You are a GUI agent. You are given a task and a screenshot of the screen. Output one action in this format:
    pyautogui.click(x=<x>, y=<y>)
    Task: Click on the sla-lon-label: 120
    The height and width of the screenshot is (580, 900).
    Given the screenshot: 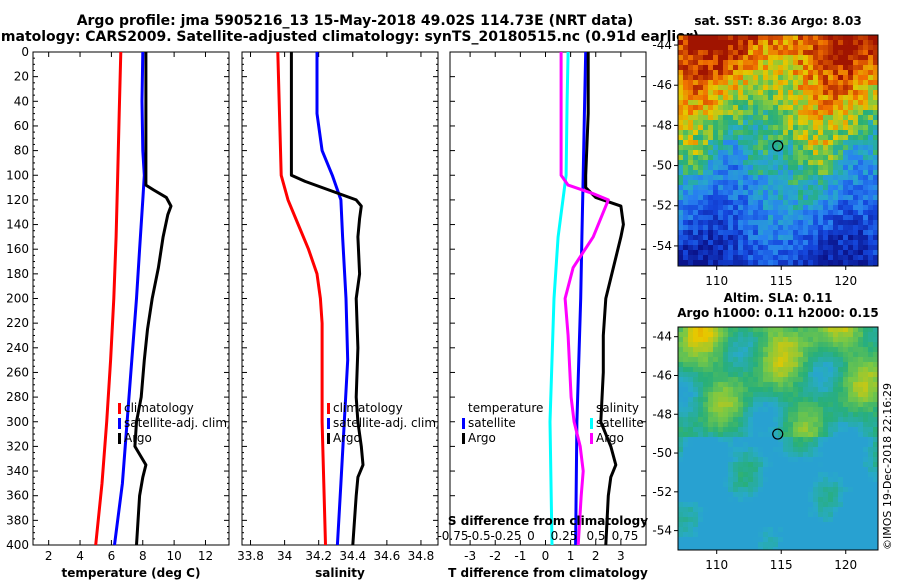 What is the action you would take?
    pyautogui.click(x=845, y=565)
    